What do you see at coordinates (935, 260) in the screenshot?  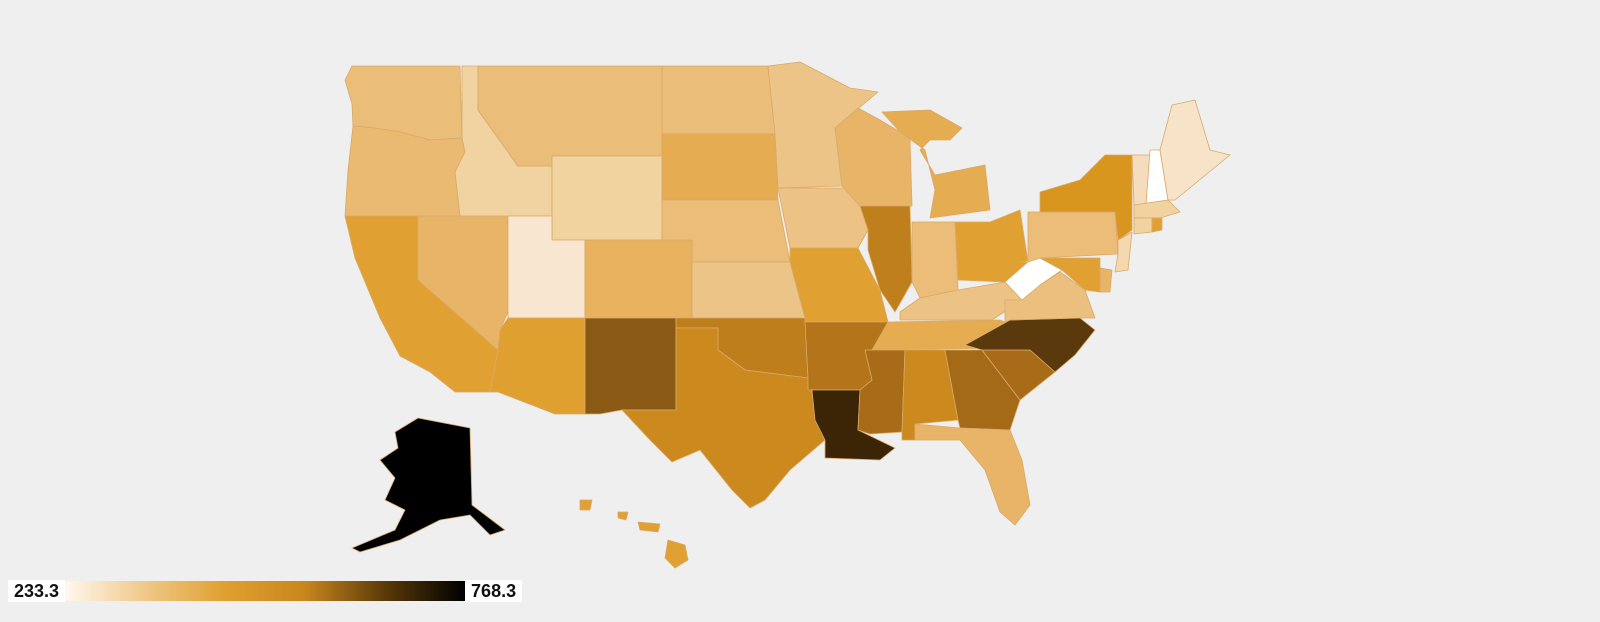 I see `state-IN` at bounding box center [935, 260].